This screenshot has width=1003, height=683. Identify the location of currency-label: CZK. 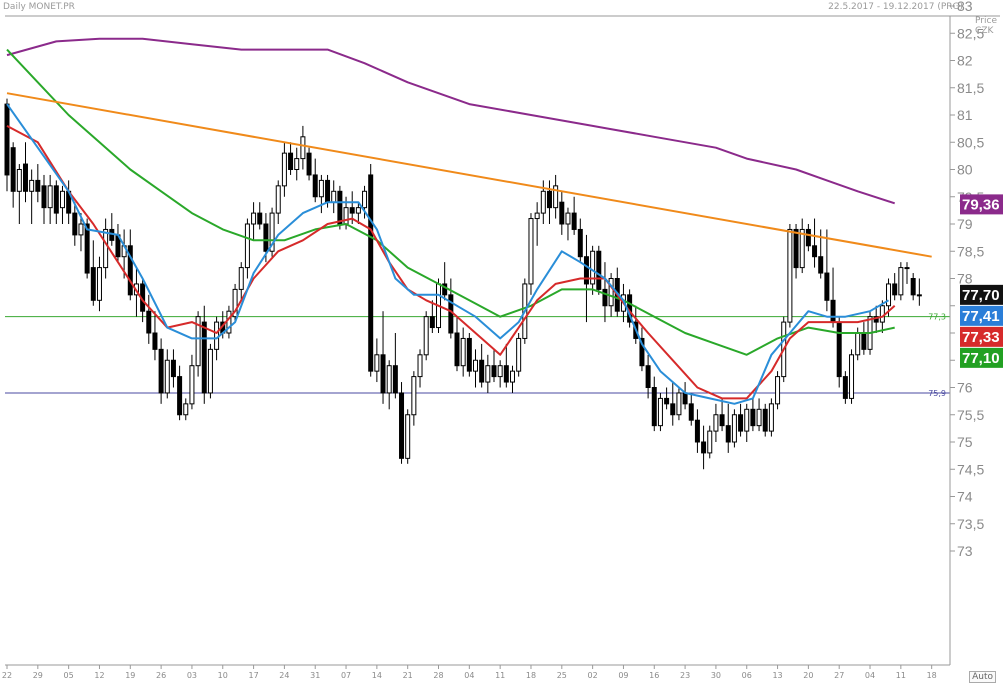
(984, 31).